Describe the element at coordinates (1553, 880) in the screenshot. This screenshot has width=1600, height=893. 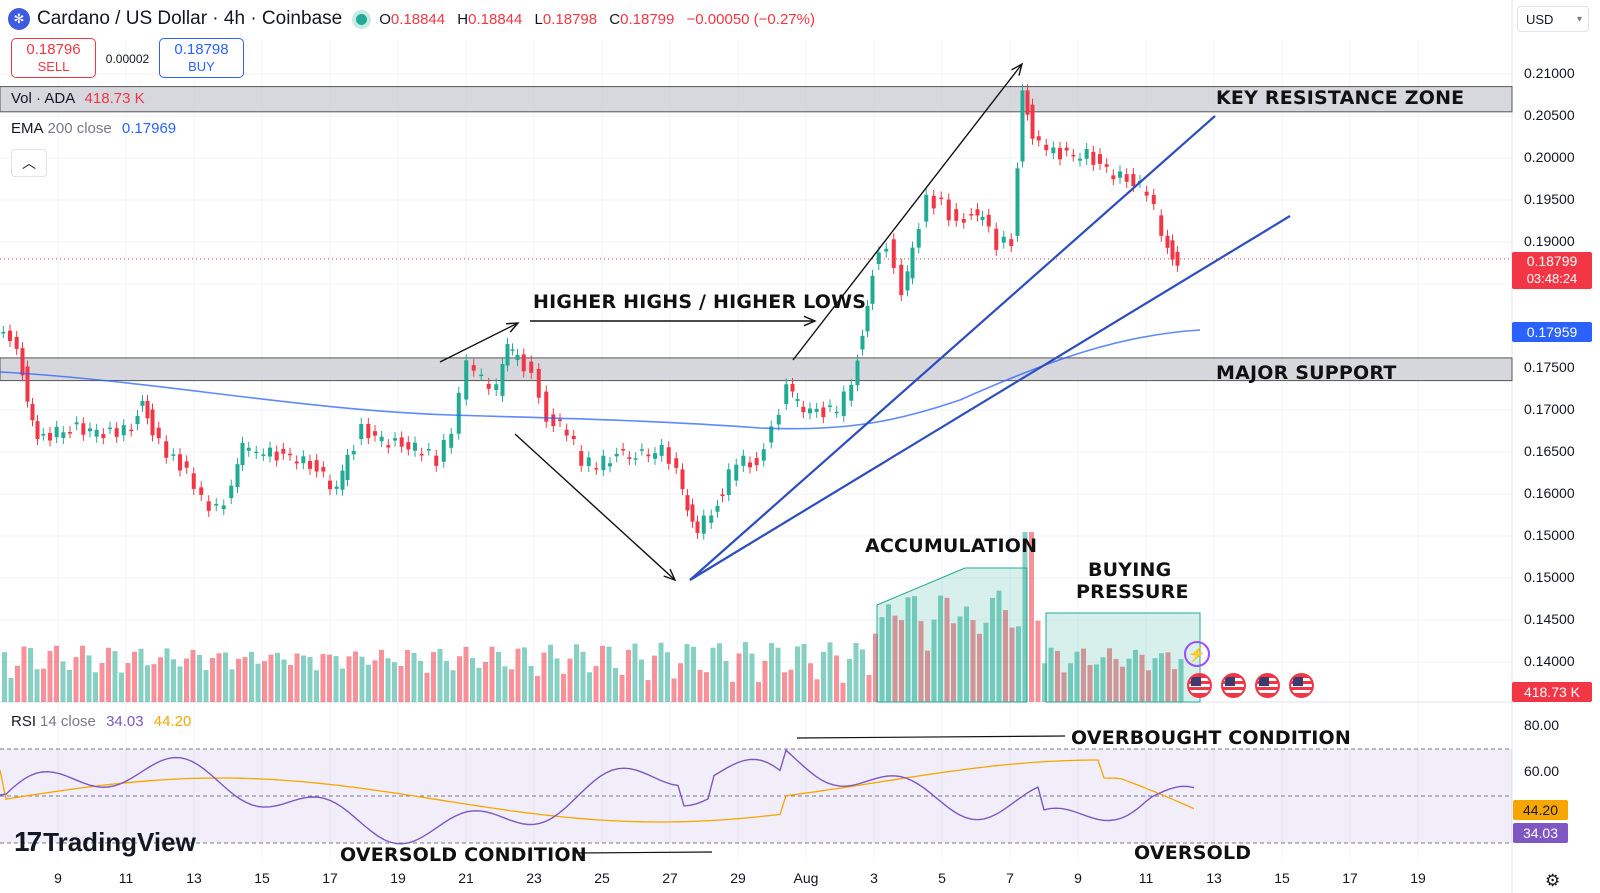
I see `gear-icon: ⚙` at that location.